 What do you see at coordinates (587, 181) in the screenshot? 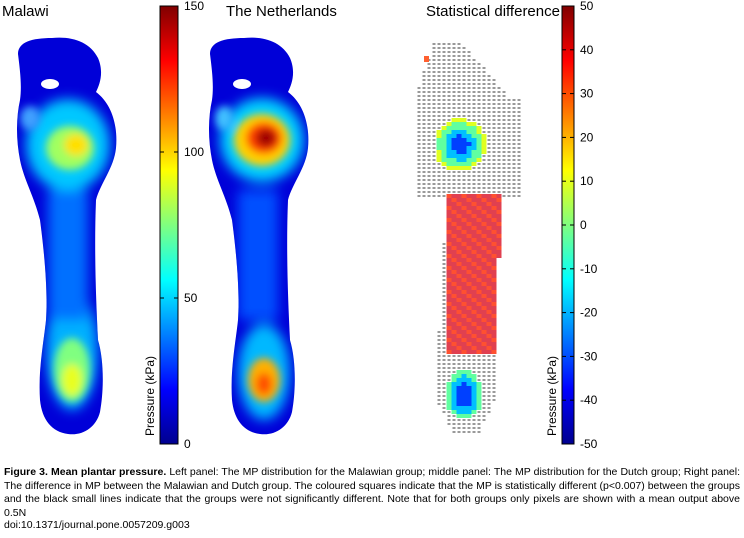
I see `colorbar-difference-tick-label: 10` at bounding box center [587, 181].